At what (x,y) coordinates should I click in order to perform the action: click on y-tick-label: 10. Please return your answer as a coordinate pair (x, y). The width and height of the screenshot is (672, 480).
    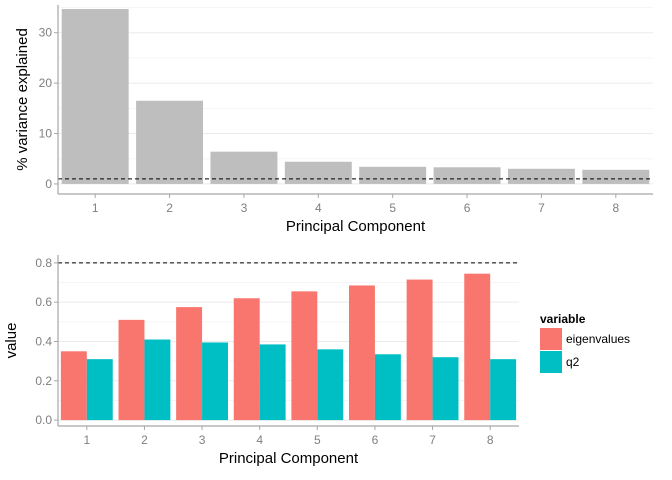
    Looking at the image, I should click on (46, 134).